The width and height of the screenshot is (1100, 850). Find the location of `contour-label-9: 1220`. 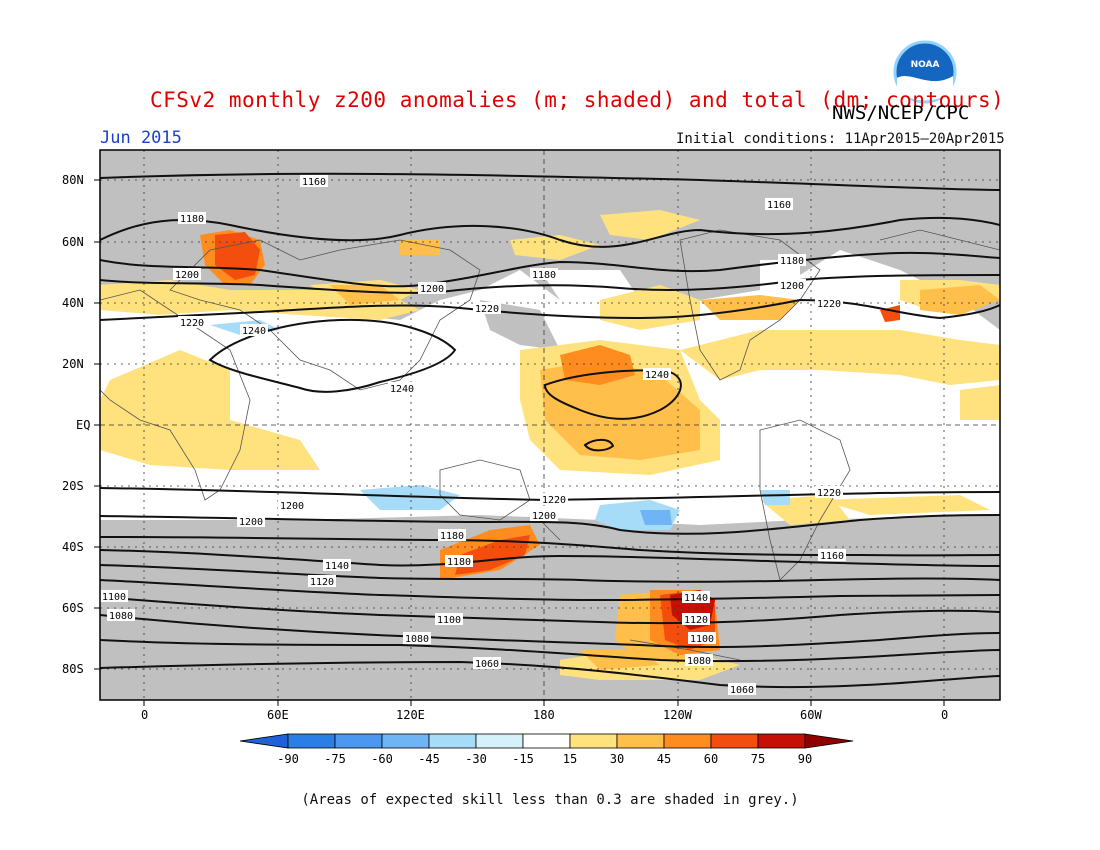

contour-label-9: 1220 is located at coordinates (487, 308).